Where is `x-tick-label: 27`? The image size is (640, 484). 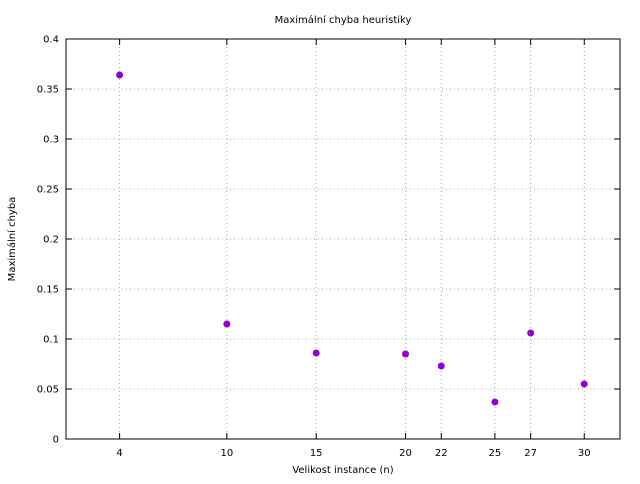
x-tick-label: 27 is located at coordinates (530, 453).